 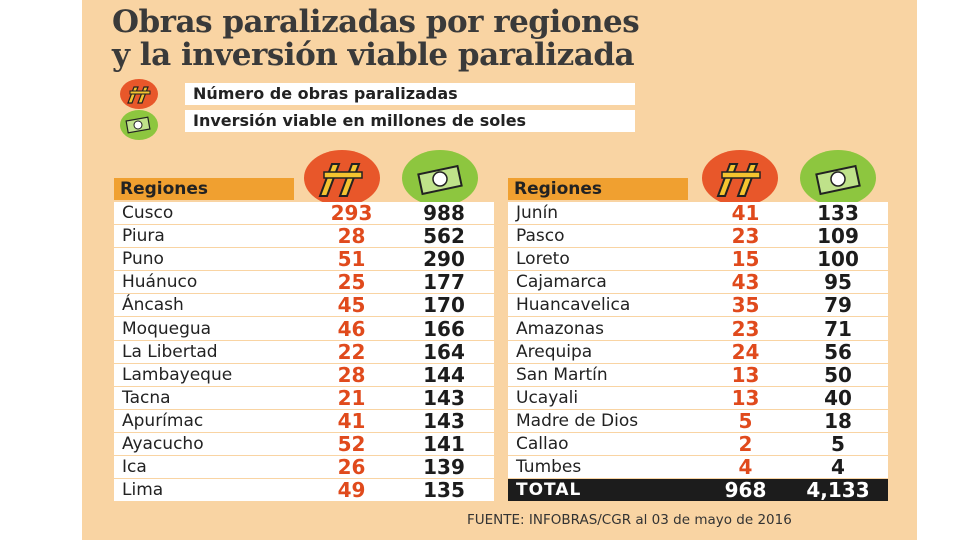 What do you see at coordinates (838, 282) in the screenshot?
I see `inversion-amount: 95` at bounding box center [838, 282].